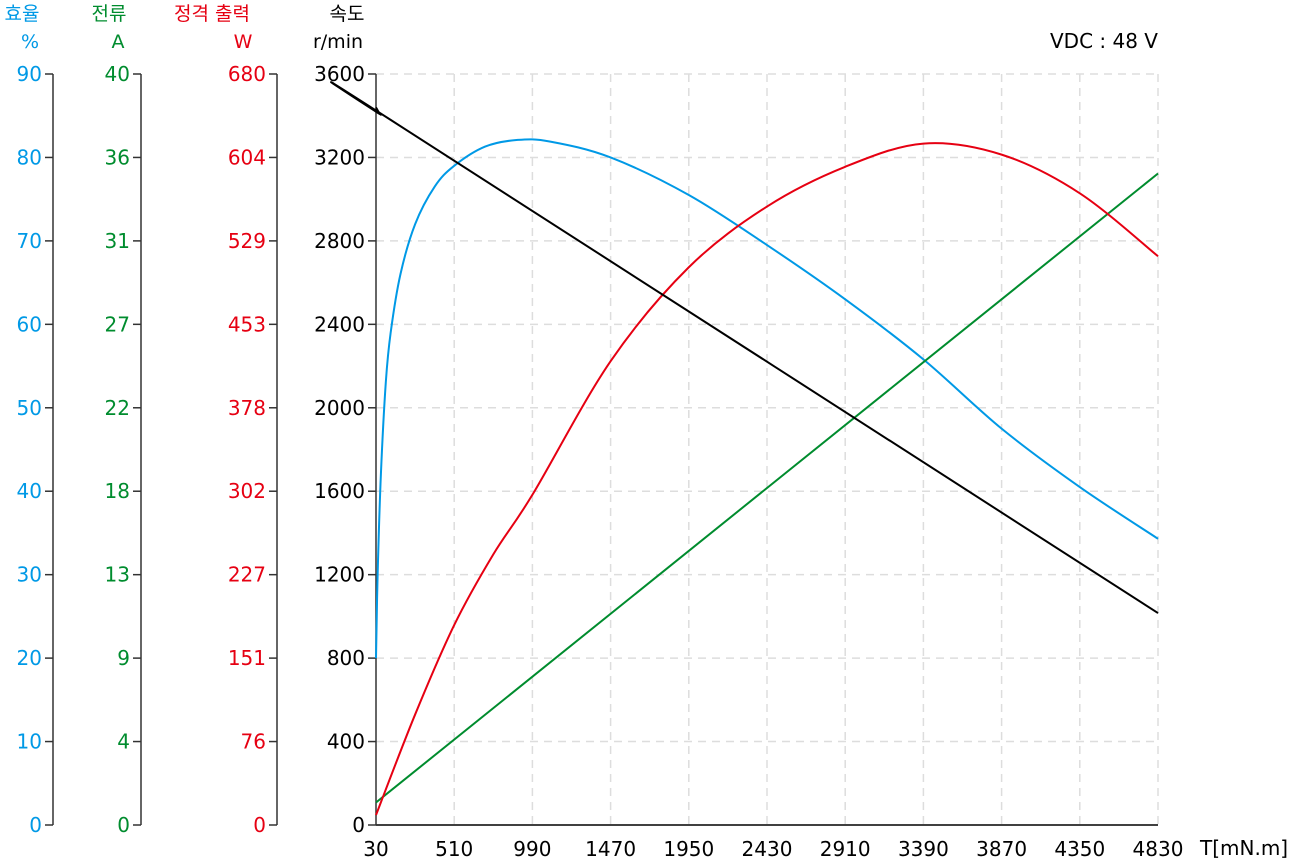 The height and width of the screenshot is (861, 1300). I want to click on speed-tick-label: 2000, so click(339, 408).